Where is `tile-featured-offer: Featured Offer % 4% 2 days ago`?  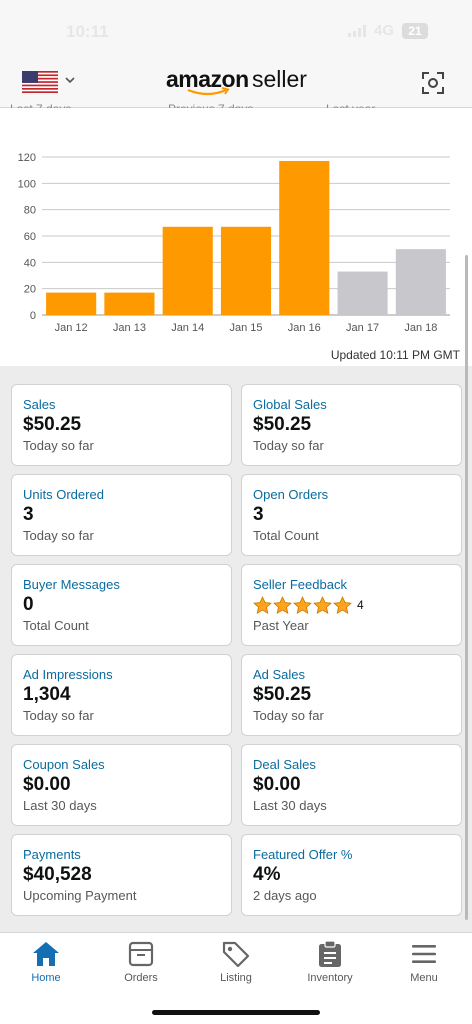
tile-featured-offer: Featured Offer % 4% 2 days ago is located at coordinates (351, 875).